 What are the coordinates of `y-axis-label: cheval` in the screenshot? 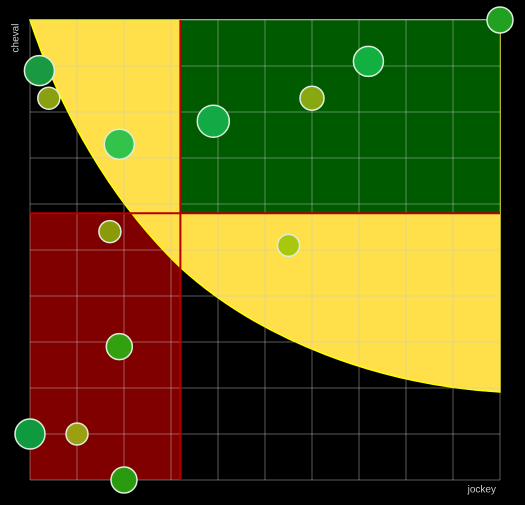 It's located at (16, 38).